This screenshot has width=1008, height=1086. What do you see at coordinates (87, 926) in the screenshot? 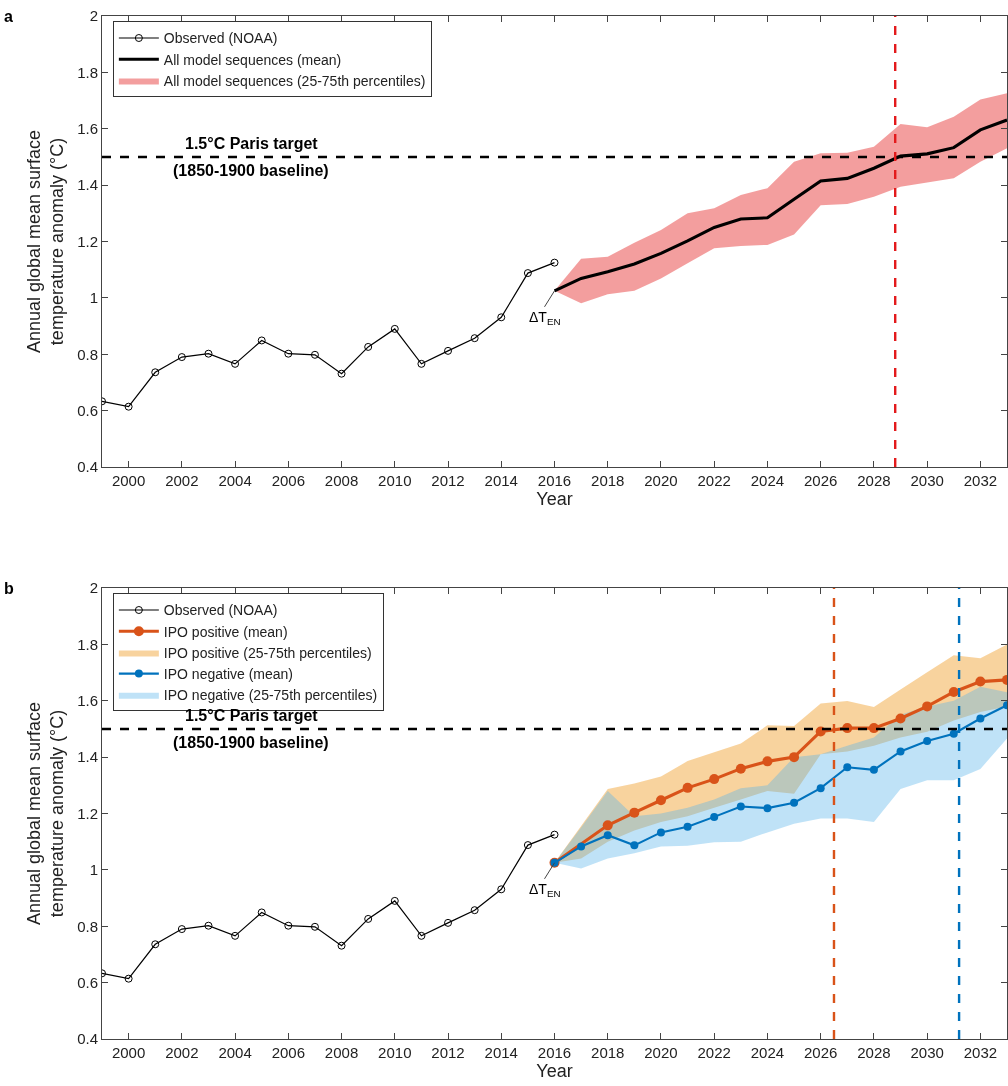
I see `y-tick-label: 0.8` at bounding box center [87, 926].